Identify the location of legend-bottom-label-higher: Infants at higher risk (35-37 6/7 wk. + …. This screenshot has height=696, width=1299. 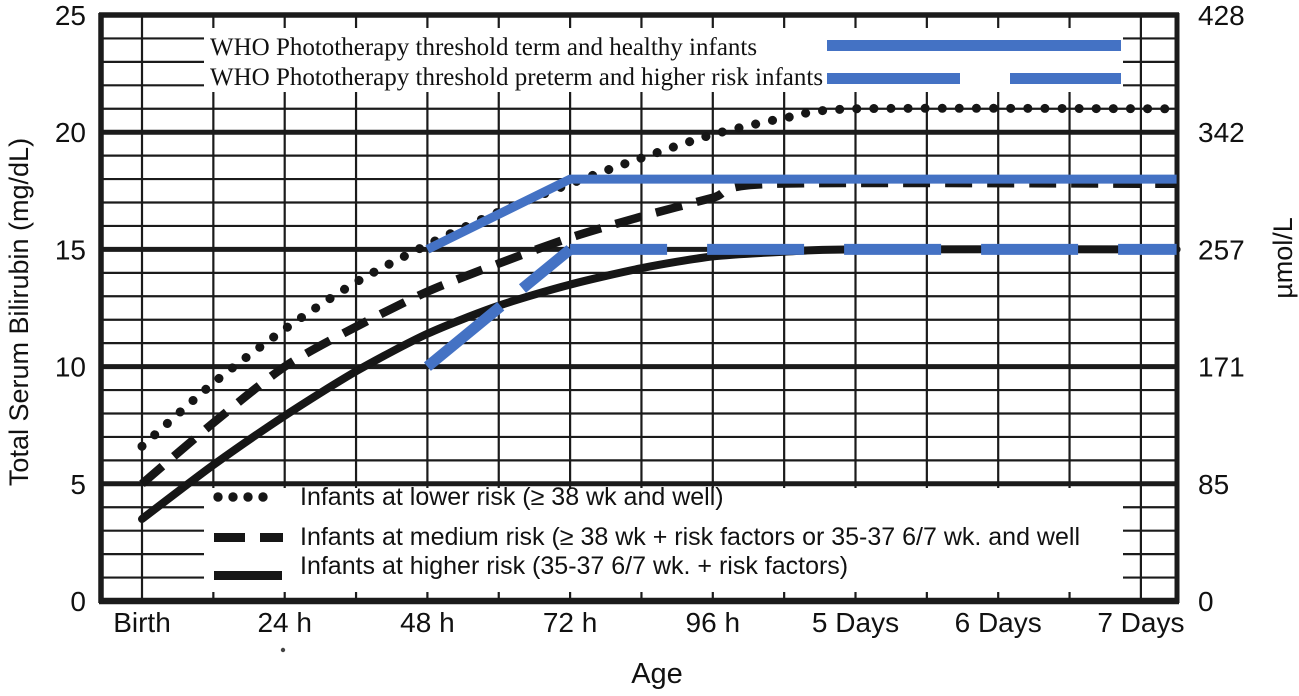
(574, 566).